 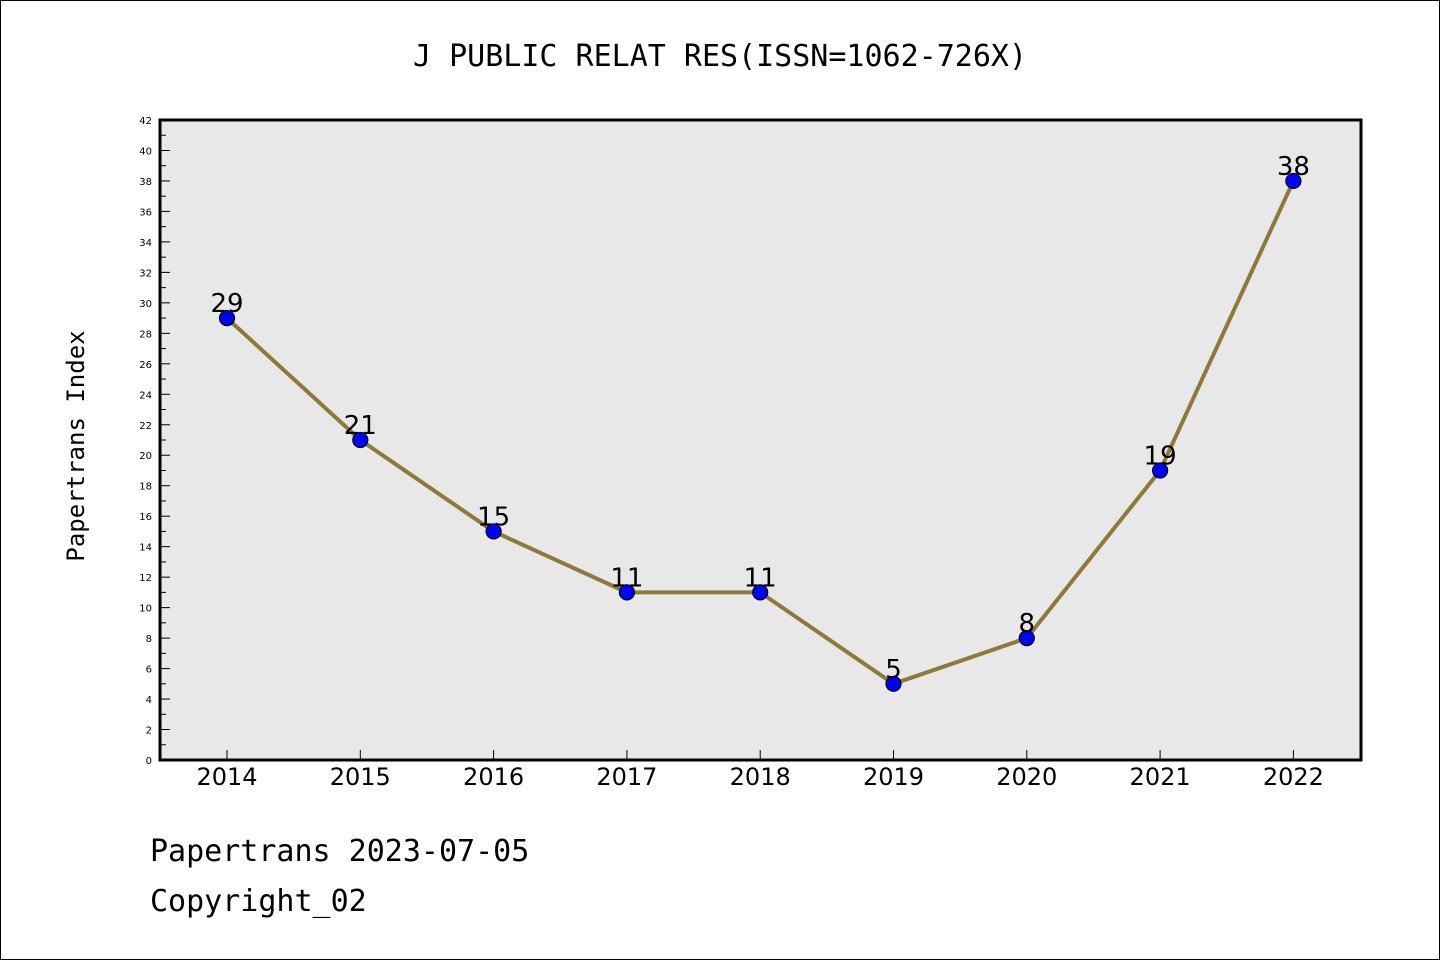 What do you see at coordinates (226, 777) in the screenshot?
I see `x-tick-label: 2014` at bounding box center [226, 777].